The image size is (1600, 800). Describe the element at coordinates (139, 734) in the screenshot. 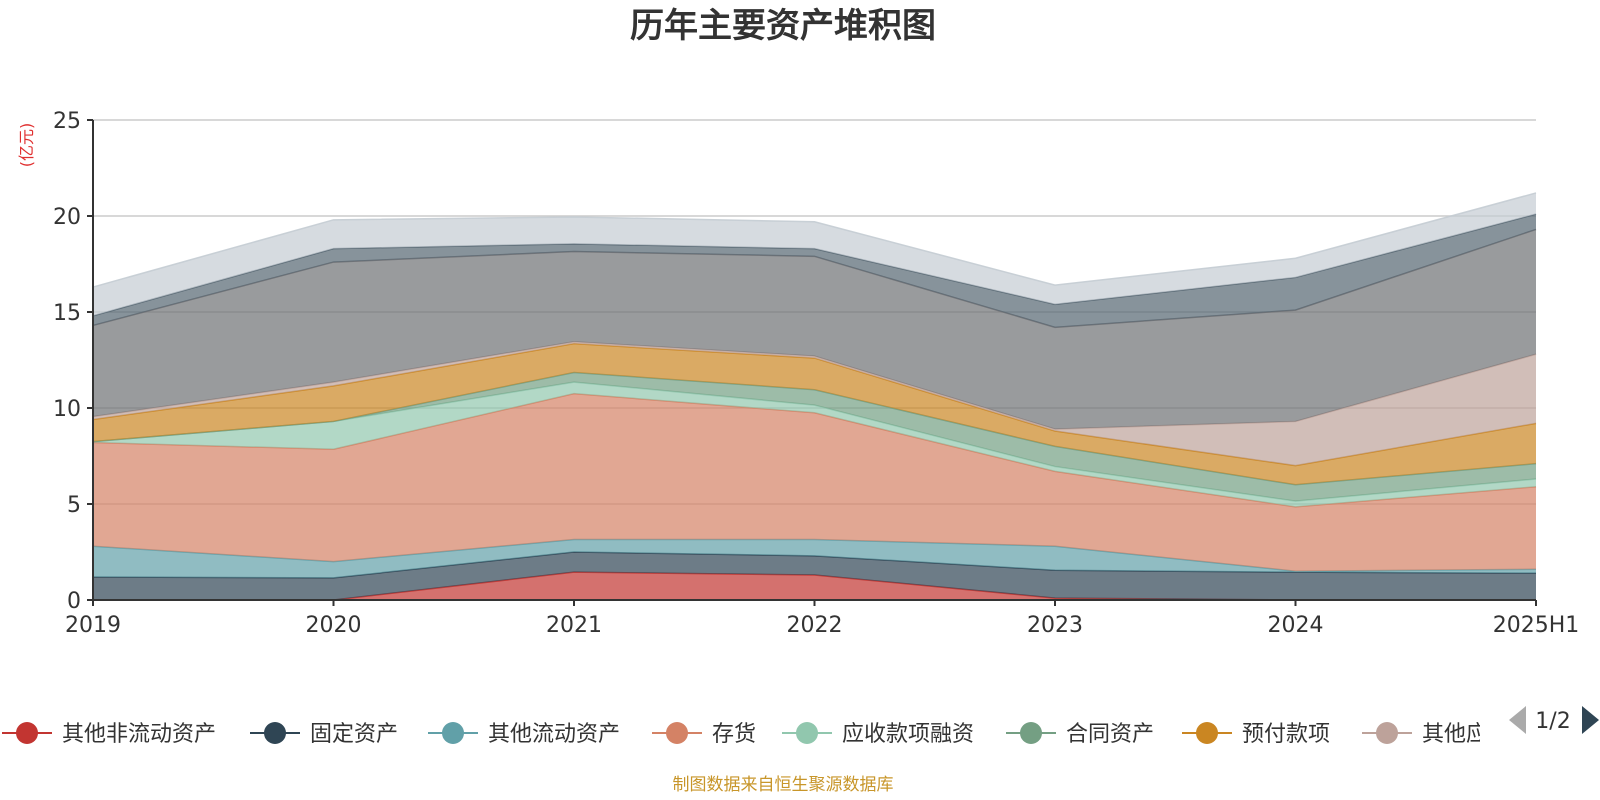

I see `legend-label: 其他非流动资产` at that location.